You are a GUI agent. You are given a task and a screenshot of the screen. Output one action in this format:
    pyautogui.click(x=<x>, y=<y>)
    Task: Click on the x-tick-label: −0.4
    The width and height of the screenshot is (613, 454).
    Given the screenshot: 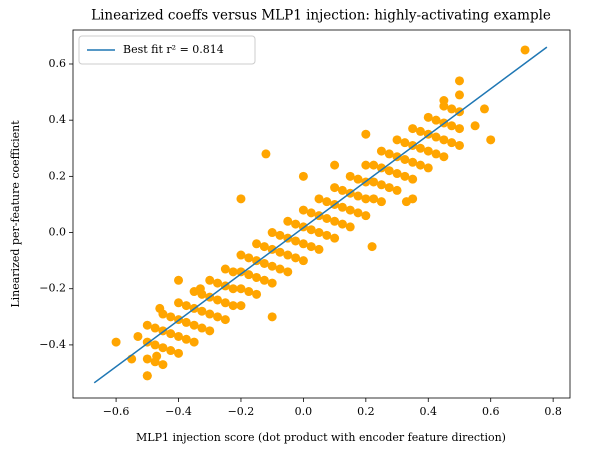 What is the action you would take?
    pyautogui.click(x=178, y=411)
    